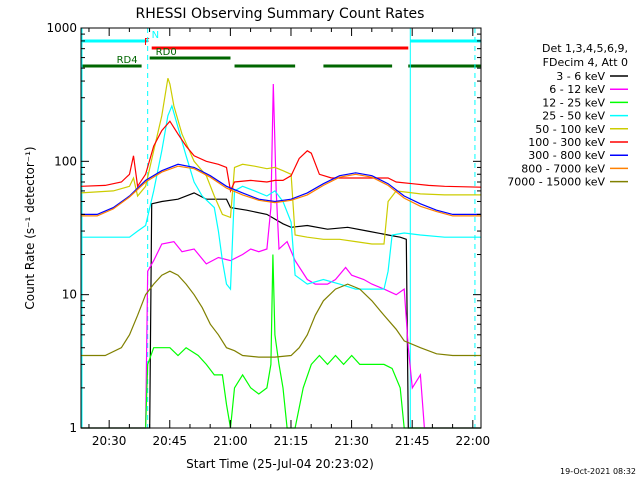 This screenshot has height=480, width=640. Describe the element at coordinates (473, 441) in the screenshot. I see `x-tick-label-6: 22:00` at that location.